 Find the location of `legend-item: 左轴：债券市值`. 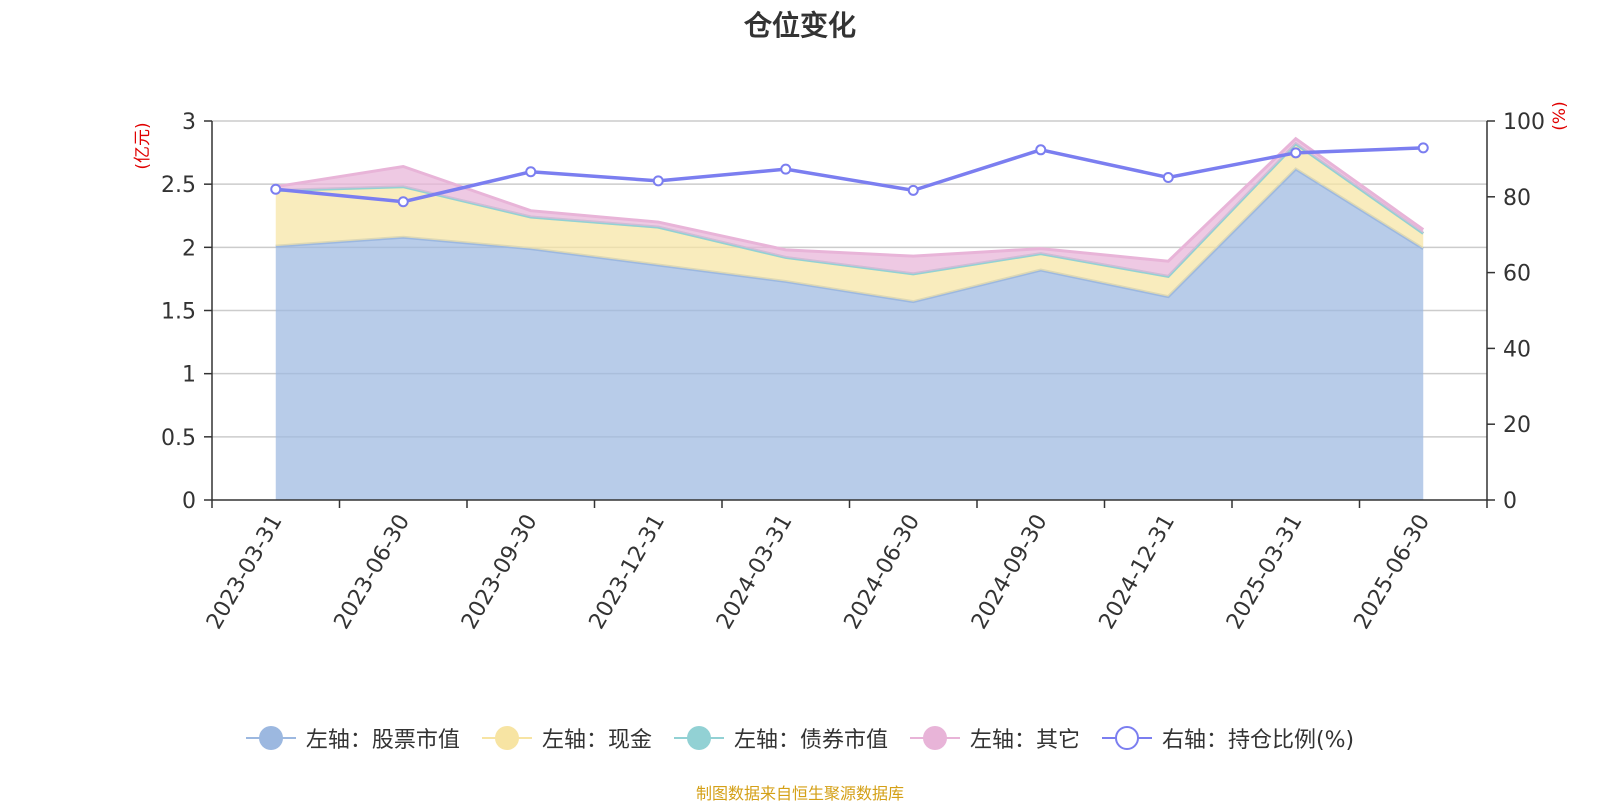

legend-item: 左轴：债券市值 is located at coordinates (780, 738).